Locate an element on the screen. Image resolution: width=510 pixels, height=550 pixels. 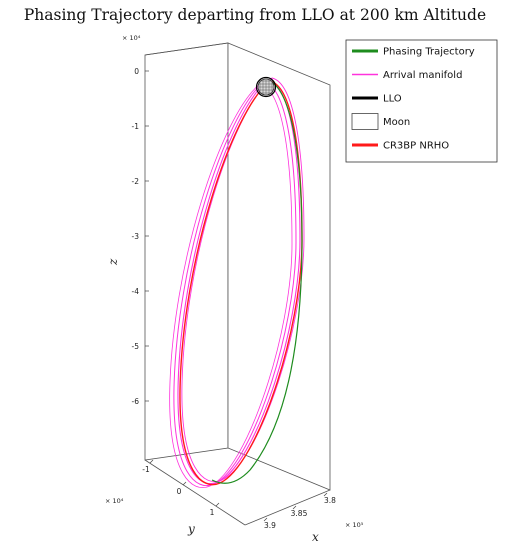
y-axis-label: y is located at coordinates (191, 529).